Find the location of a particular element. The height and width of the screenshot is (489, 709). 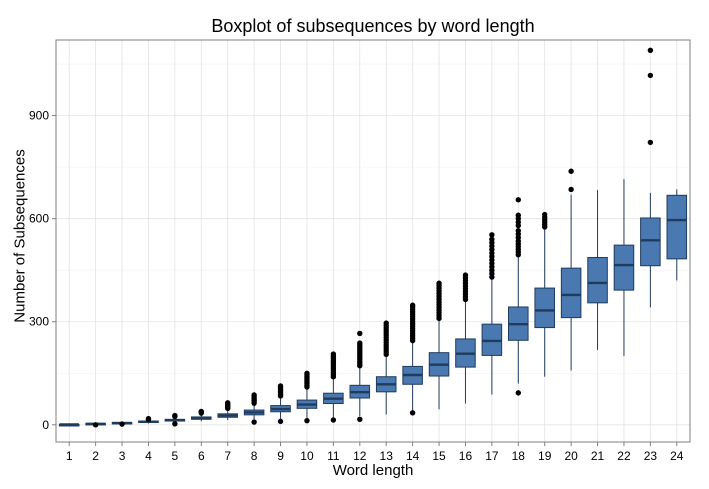

x-tick-label: 7 is located at coordinates (227, 456).